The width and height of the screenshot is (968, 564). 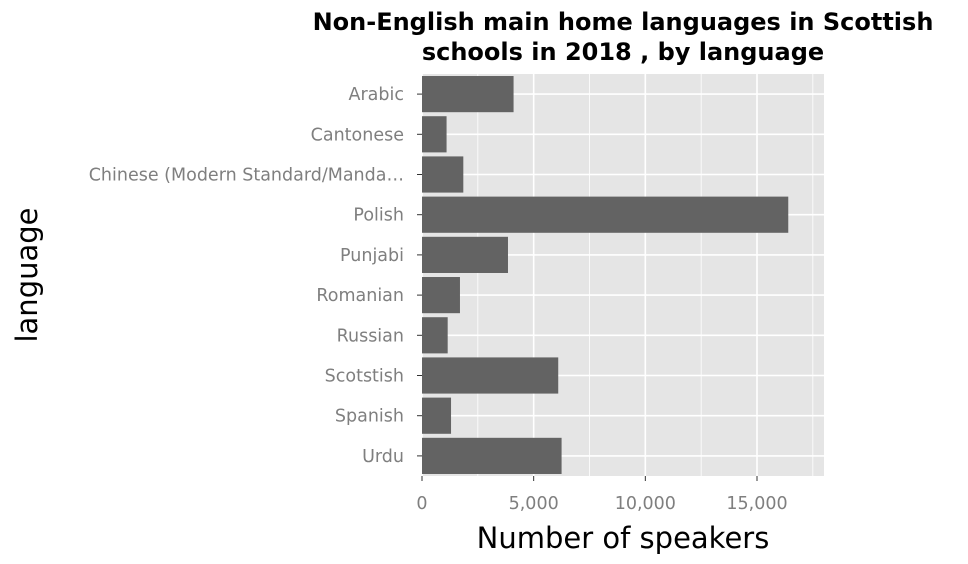 I want to click on y-tick-label: Polish, so click(x=378, y=216).